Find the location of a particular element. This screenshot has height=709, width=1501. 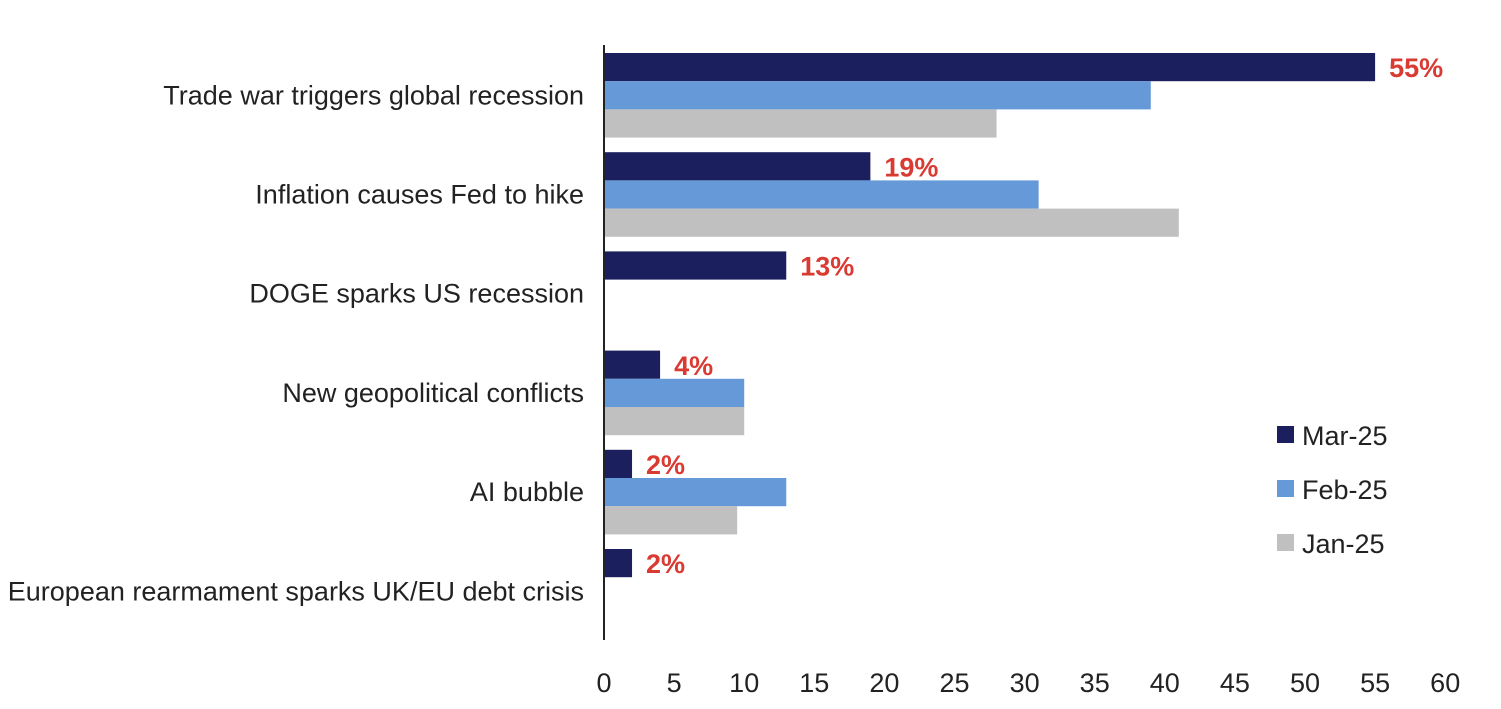

category-label-2: DOGE sparks US recession is located at coordinates (416, 294).